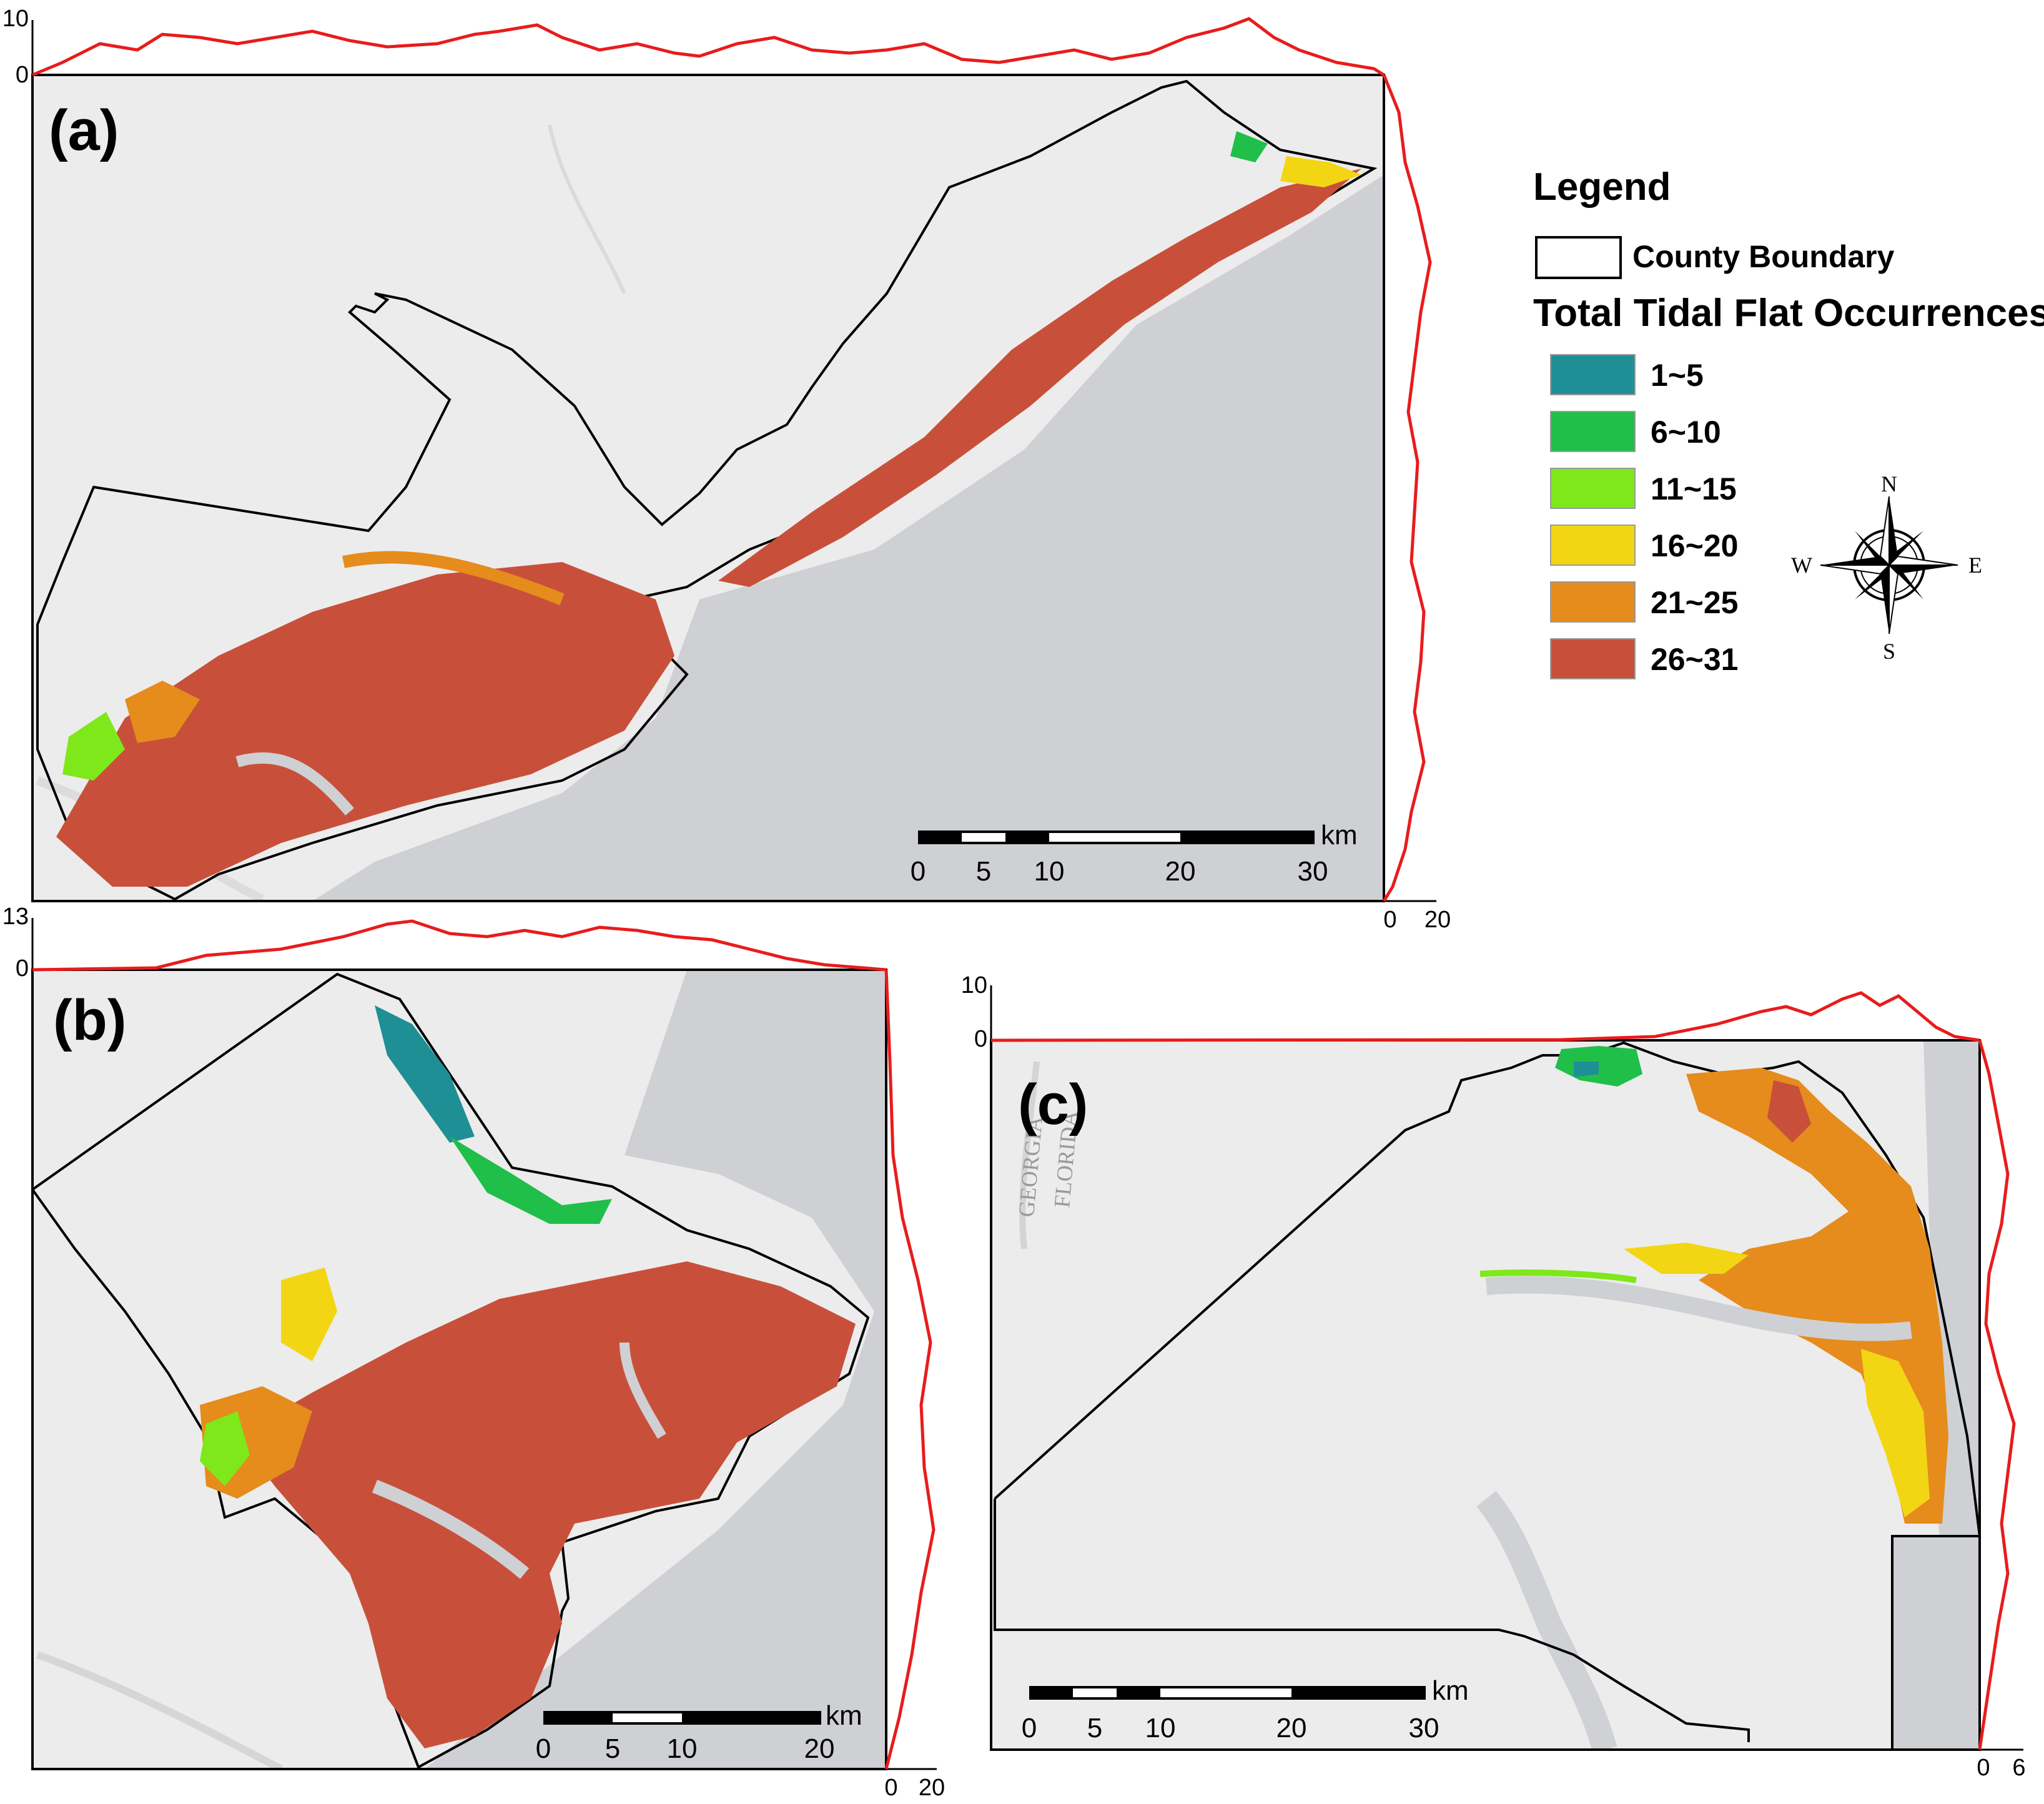  I want to click on compass-point-w, so click(1855, 560).